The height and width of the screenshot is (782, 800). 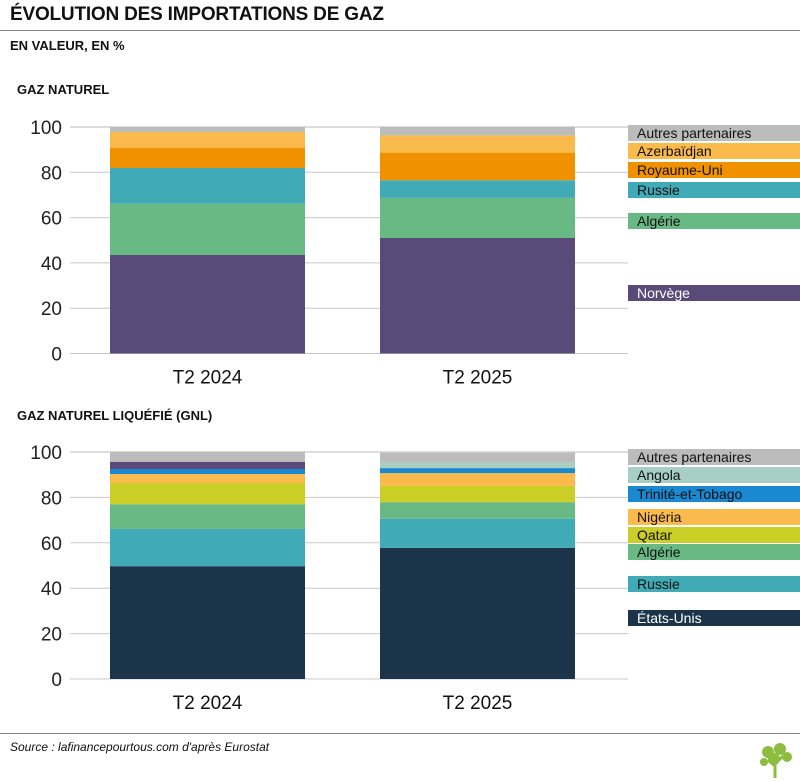 What do you see at coordinates (714, 170) in the screenshot?
I see `legend-item: Royaume-Uni` at bounding box center [714, 170].